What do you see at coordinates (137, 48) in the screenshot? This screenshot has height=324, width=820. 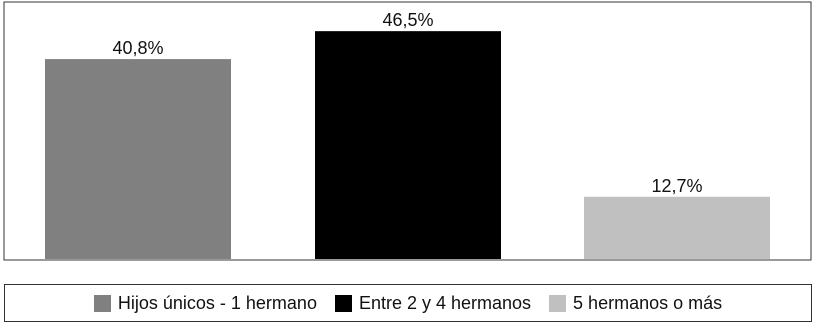 I see `data-label-hijos-unicos: 40,8%` at bounding box center [137, 48].